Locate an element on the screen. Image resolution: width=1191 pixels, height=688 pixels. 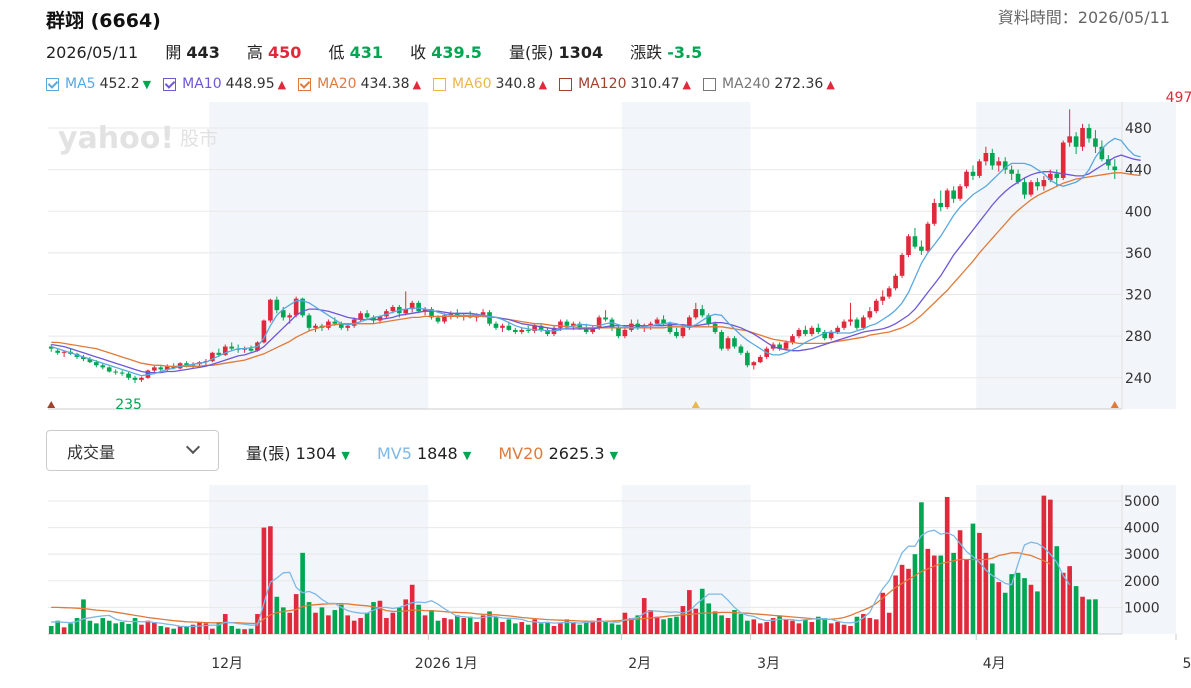
ma-legend-ma10: MA10 448.95 ▲ is located at coordinates (224, 84).